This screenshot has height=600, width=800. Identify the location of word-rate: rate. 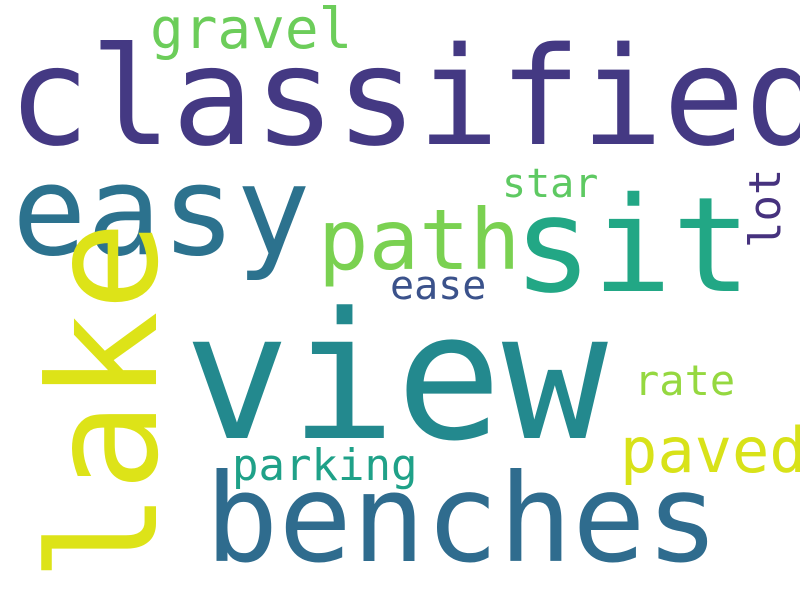
(685, 380).